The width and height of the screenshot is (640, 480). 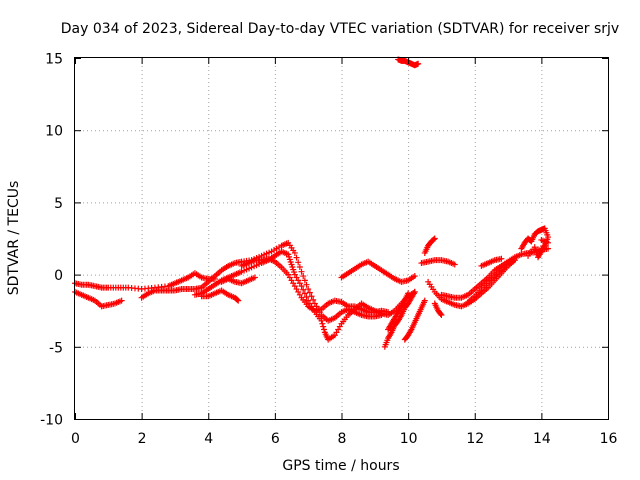 I want to click on x-tick-label: 16, so click(x=609, y=439).